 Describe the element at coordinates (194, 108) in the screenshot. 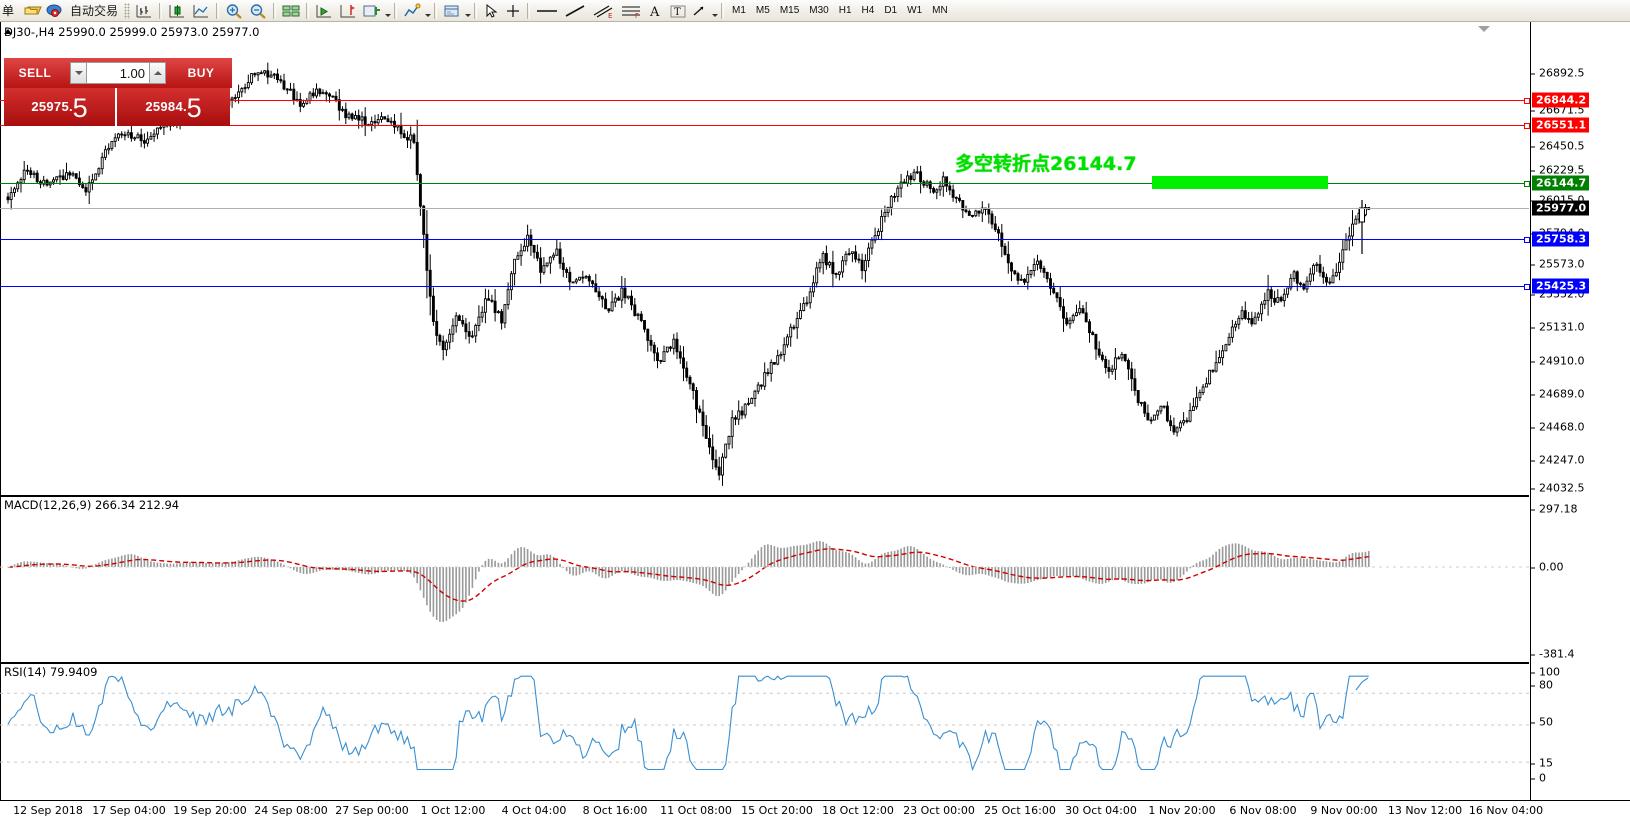

I see `buy-price-fraction: 5` at that location.